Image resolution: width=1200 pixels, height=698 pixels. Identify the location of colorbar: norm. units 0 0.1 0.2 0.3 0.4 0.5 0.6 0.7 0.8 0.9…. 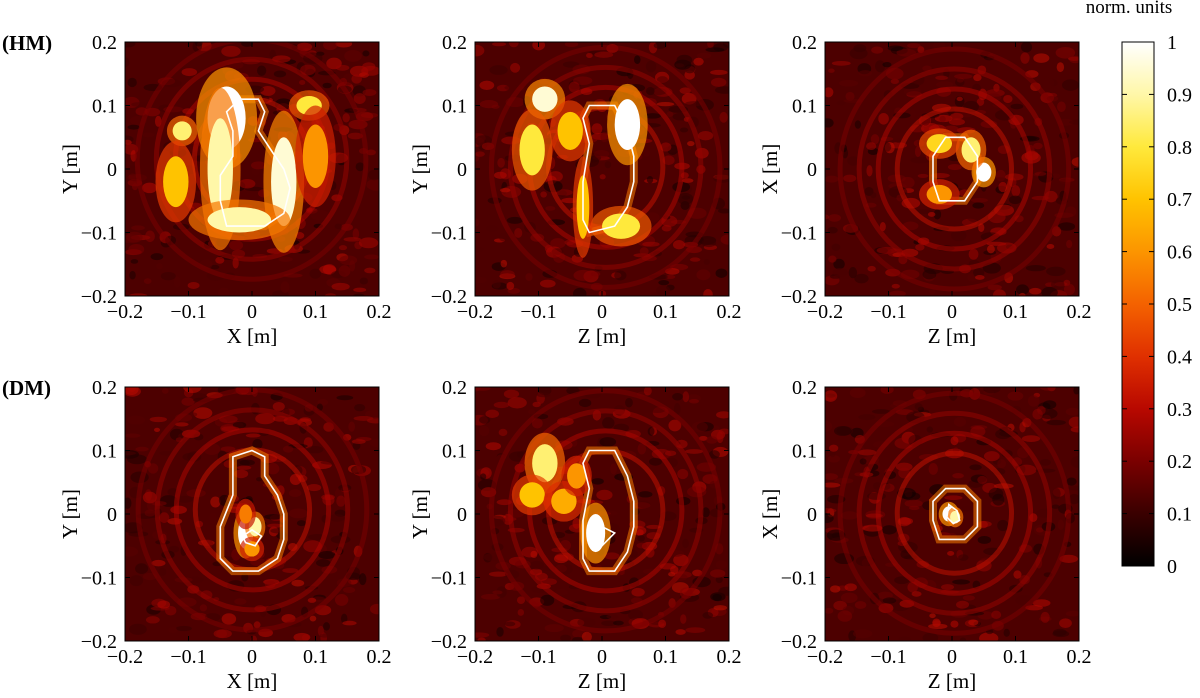
(1139, 289).